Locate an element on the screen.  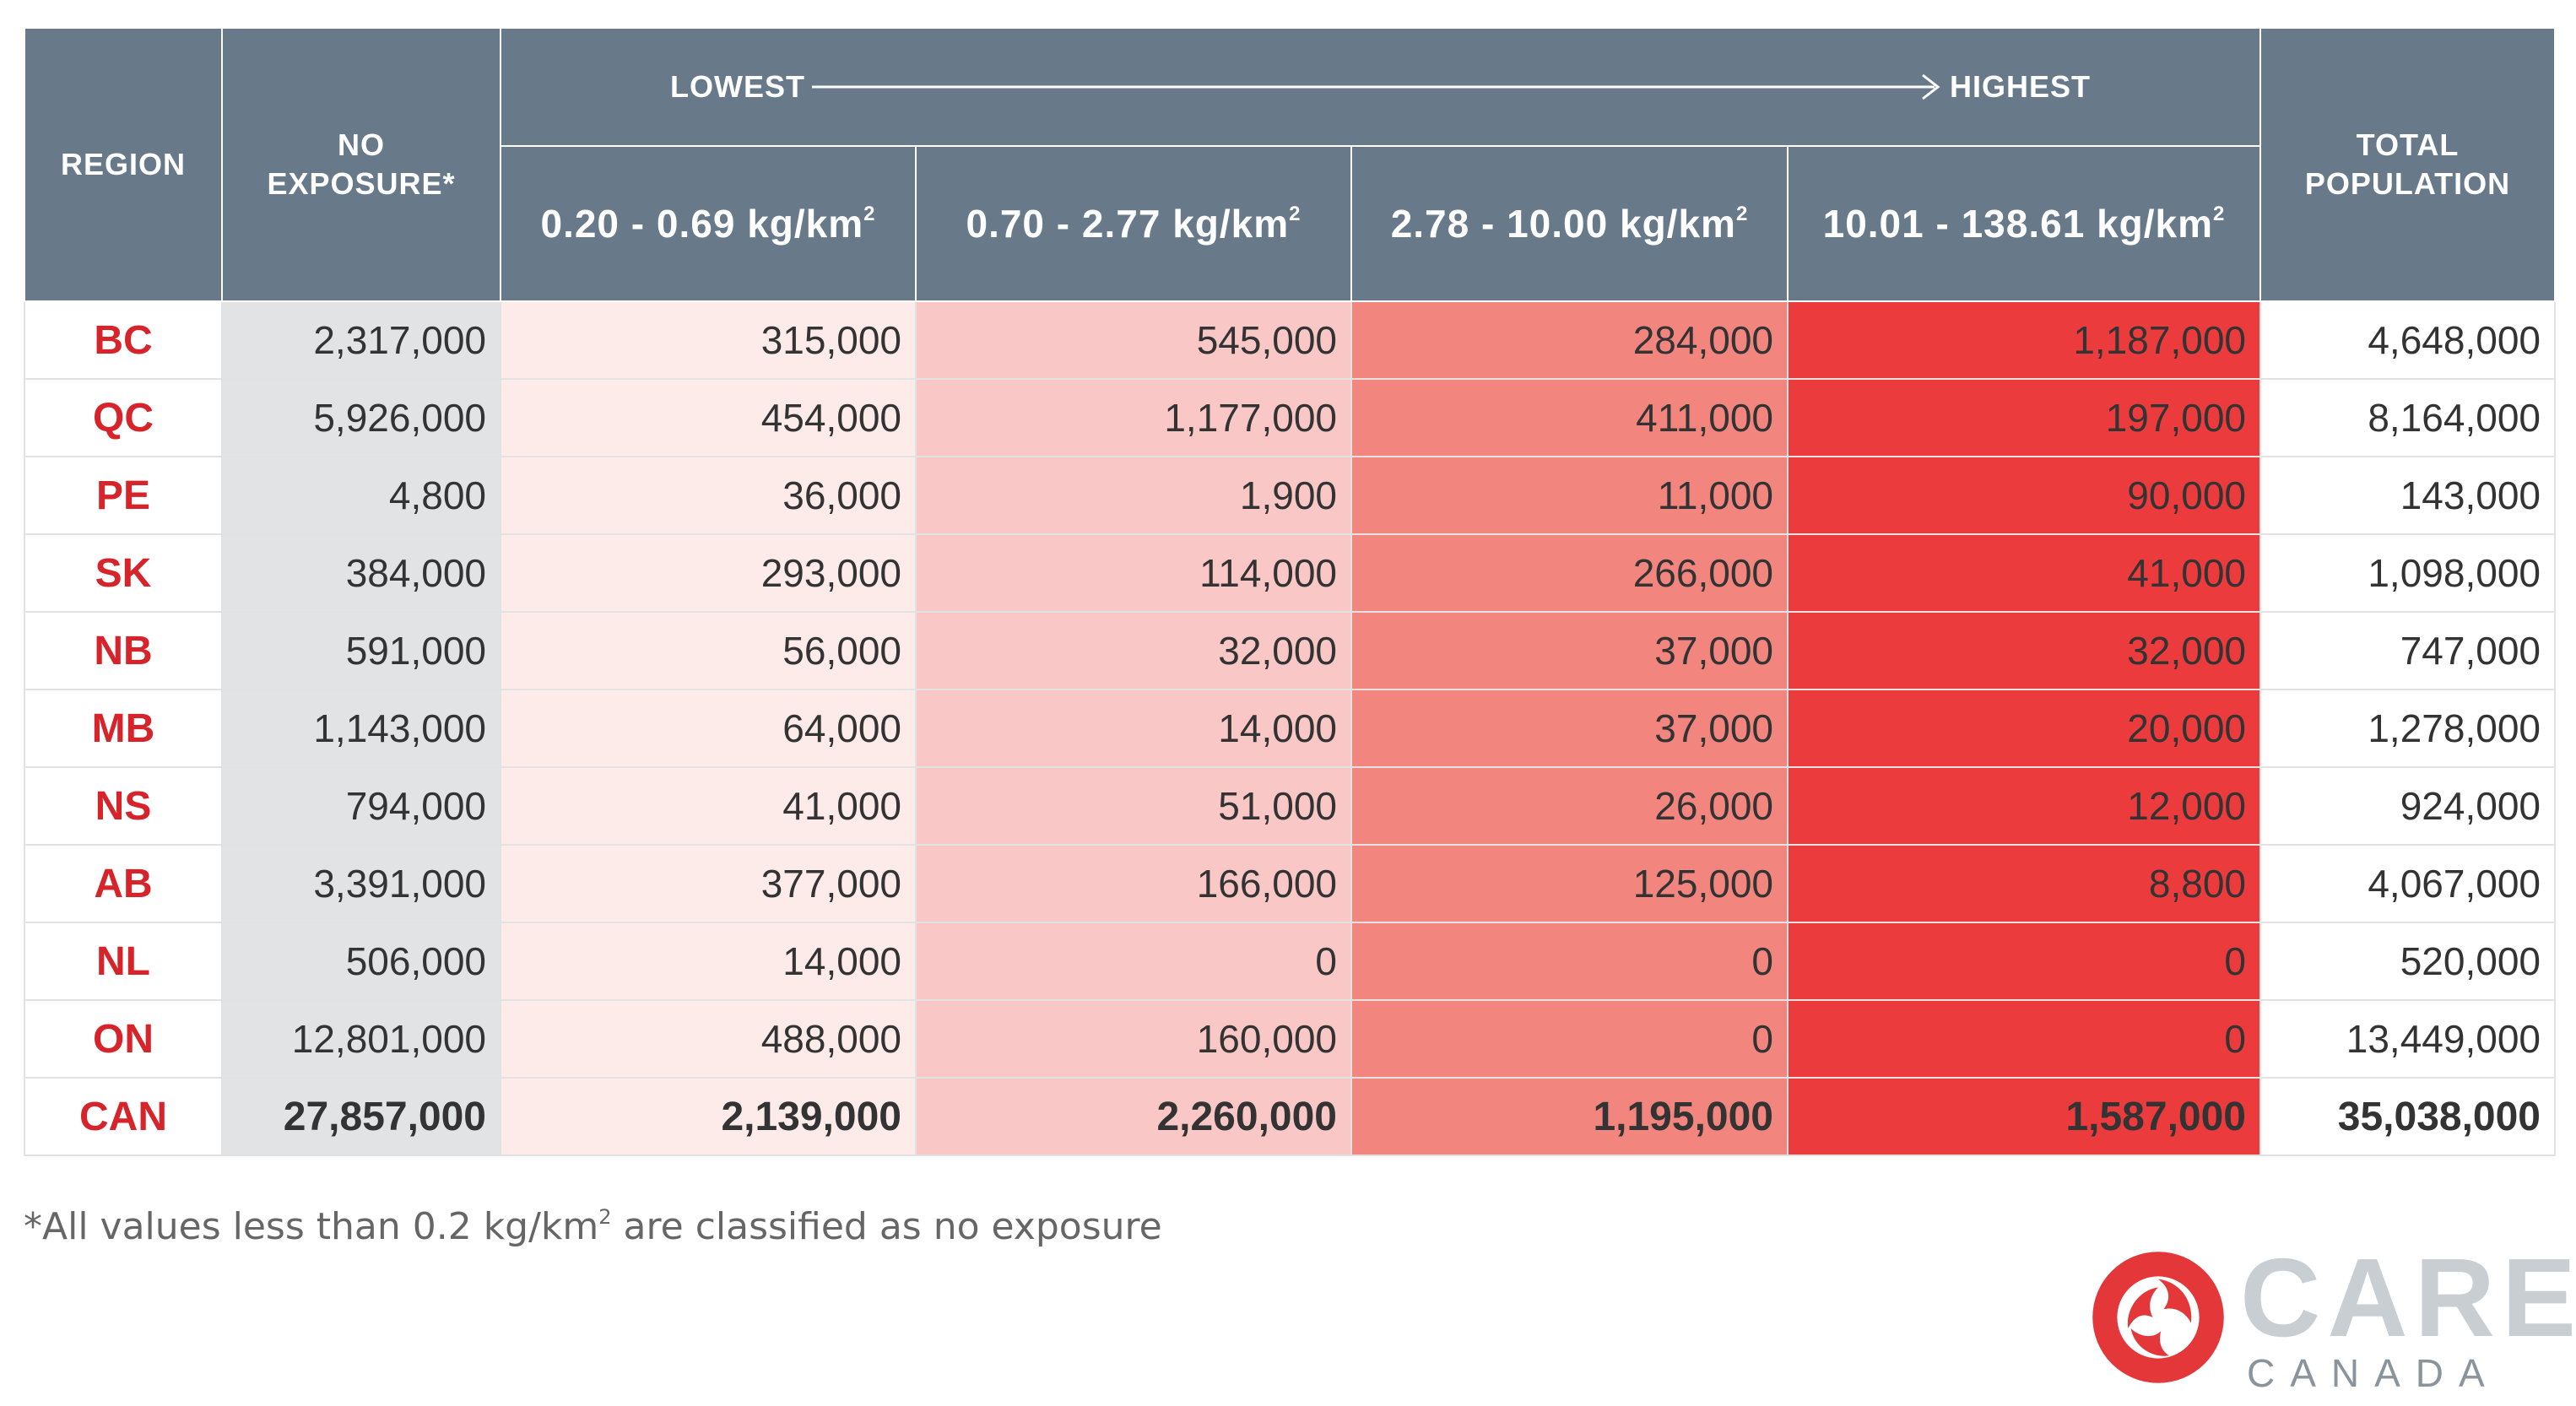
total-cell: 1,098,000 is located at coordinates (2407, 573).